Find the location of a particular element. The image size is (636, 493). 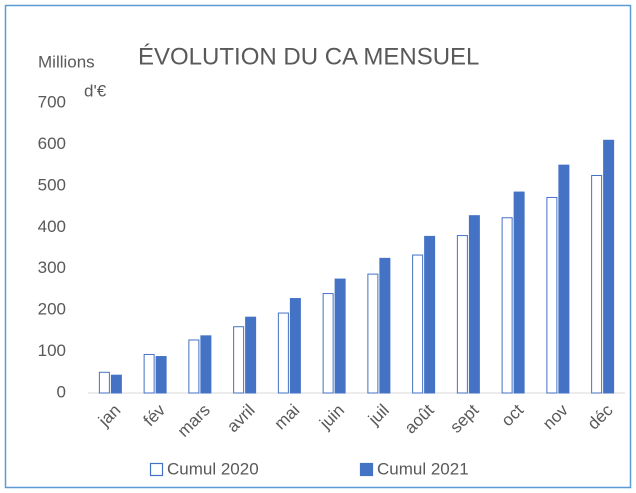

y-tick-label: 200 is located at coordinates (52, 309).